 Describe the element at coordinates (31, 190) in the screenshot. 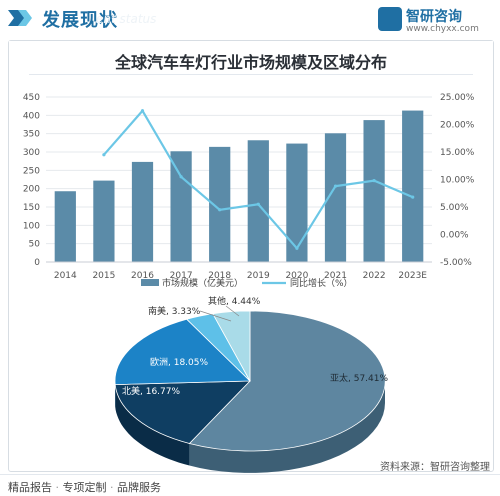

I see `y-tick-left: 200` at that location.